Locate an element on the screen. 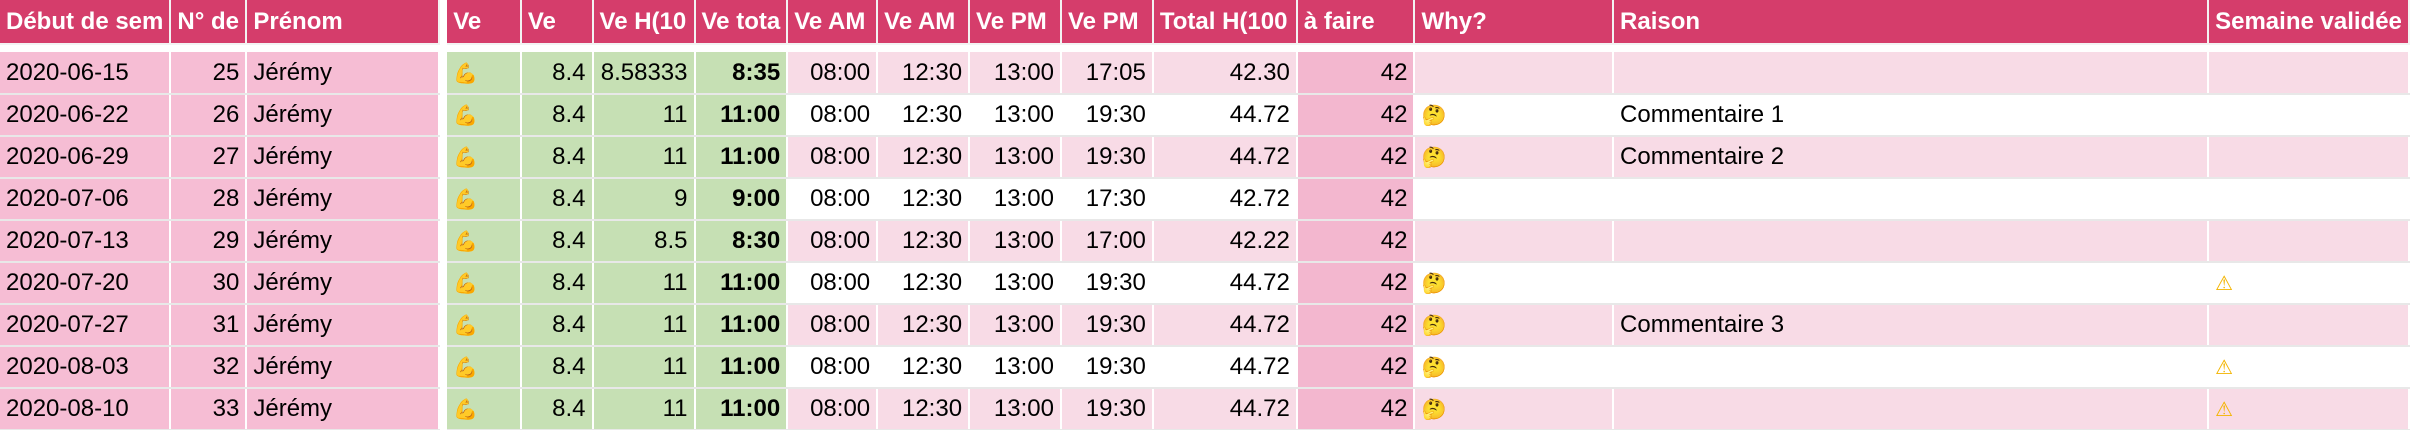  cell-ve-pm-end: 17:00 is located at coordinates (1107, 241).